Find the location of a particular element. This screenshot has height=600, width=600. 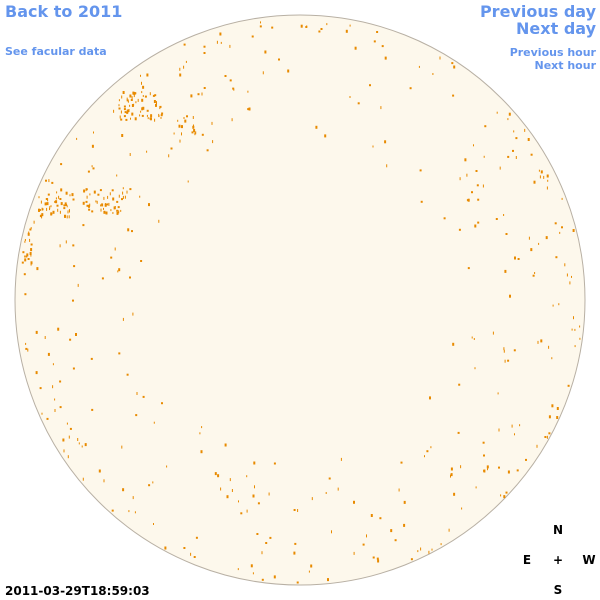

facular-link: See facular data is located at coordinates (56, 51).